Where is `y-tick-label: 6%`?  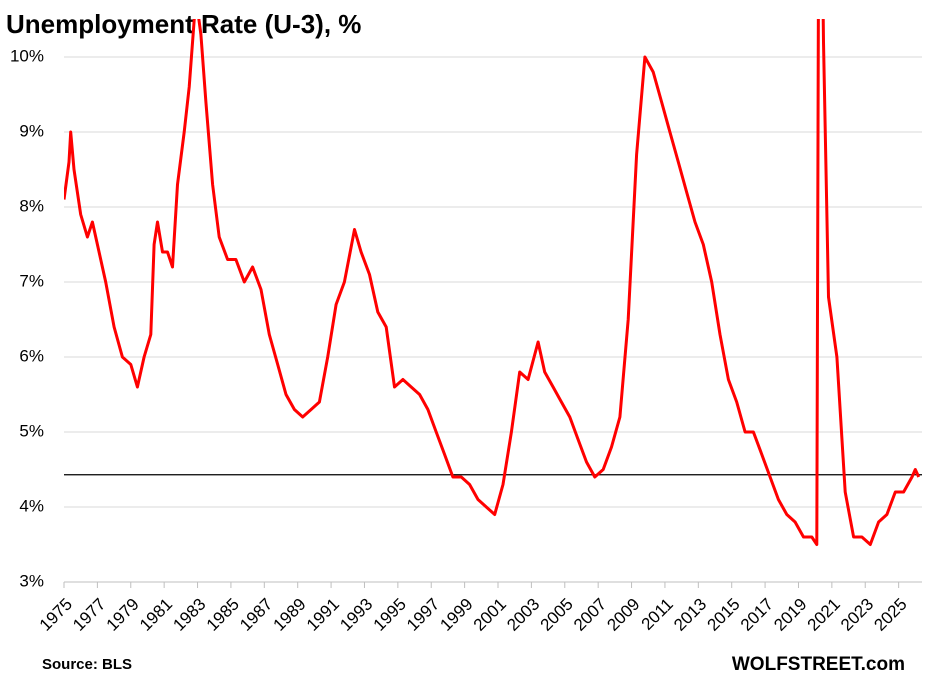
y-tick-label: 6% is located at coordinates (31, 355).